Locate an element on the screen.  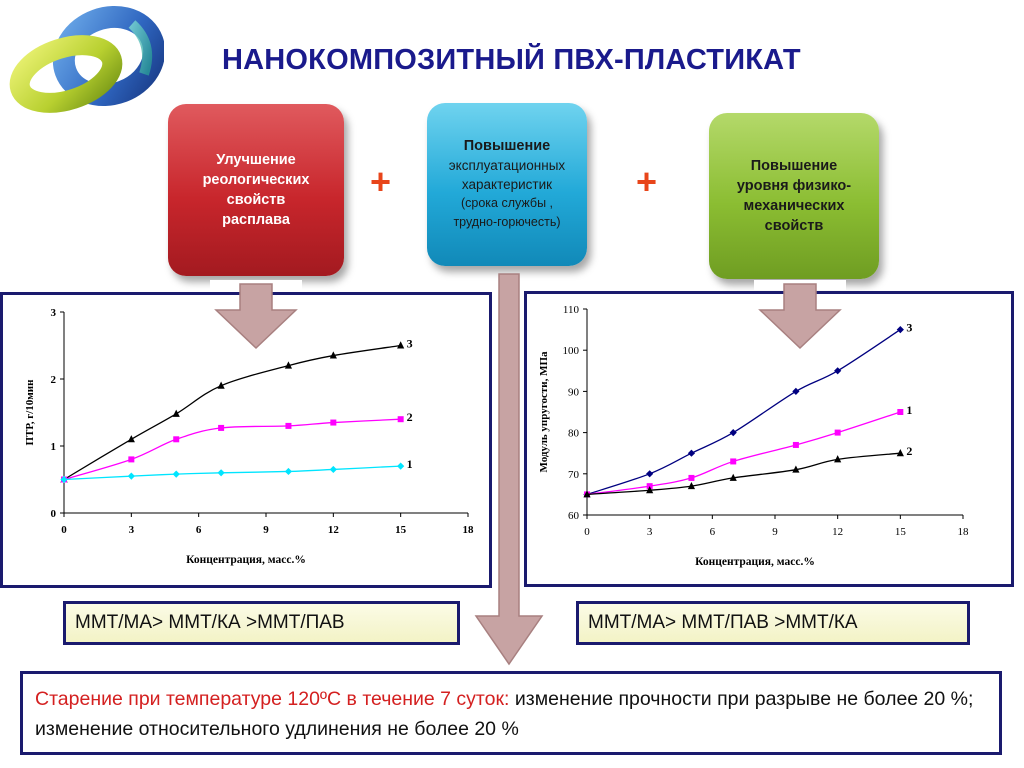
box-green-line: свойств is located at coordinates (794, 226).